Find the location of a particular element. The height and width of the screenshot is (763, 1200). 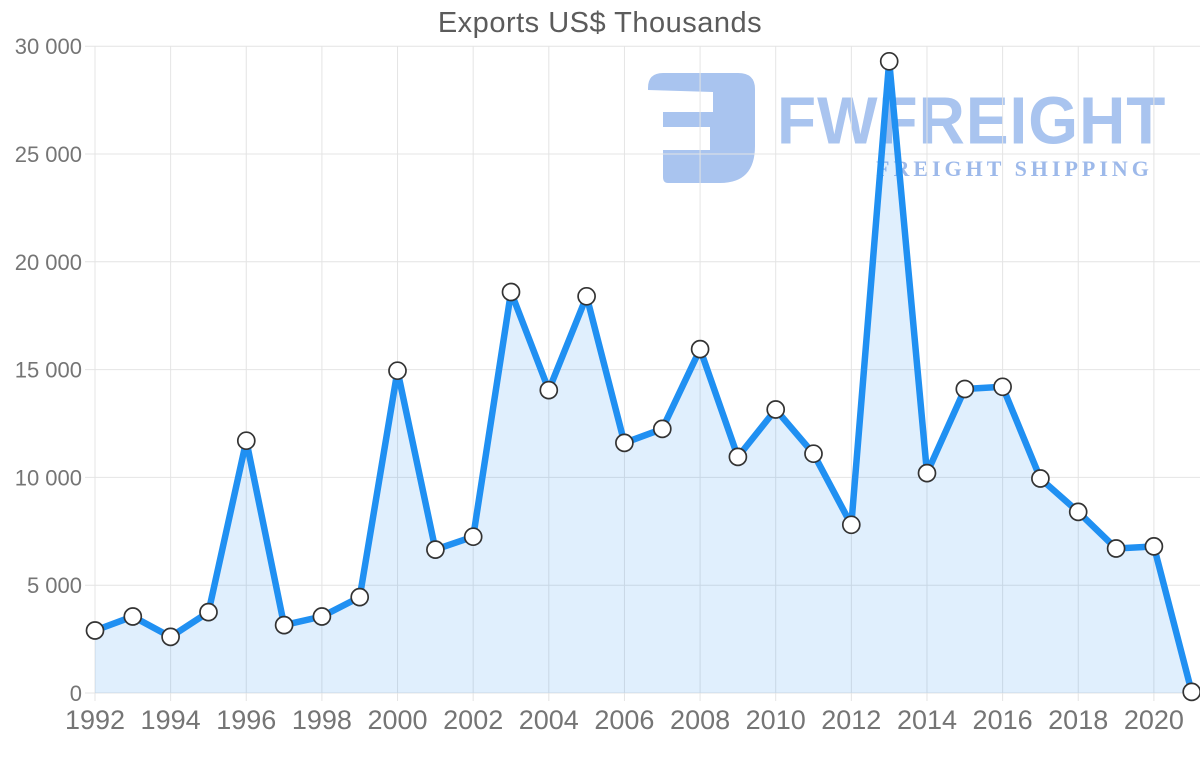

data-point-1995 is located at coordinates (208, 612).